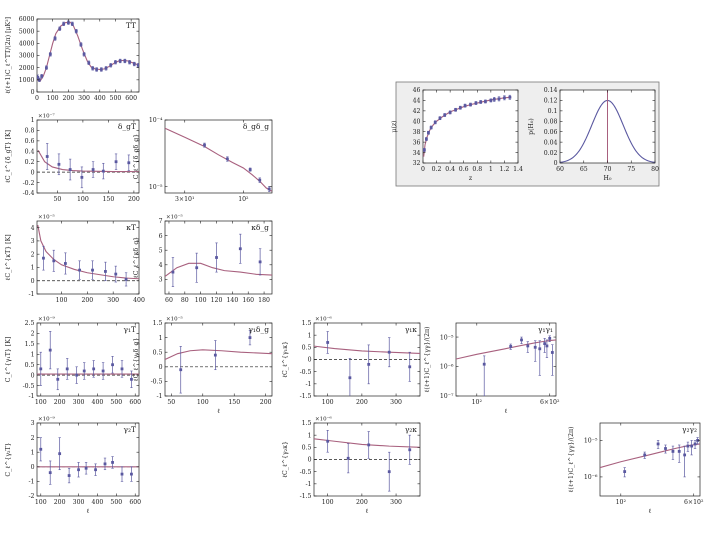 This screenshot has width=711, height=534. What do you see at coordinates (31, 396) in the screenshot?
I see `y-tick-label: -1` at bounding box center [31, 396].